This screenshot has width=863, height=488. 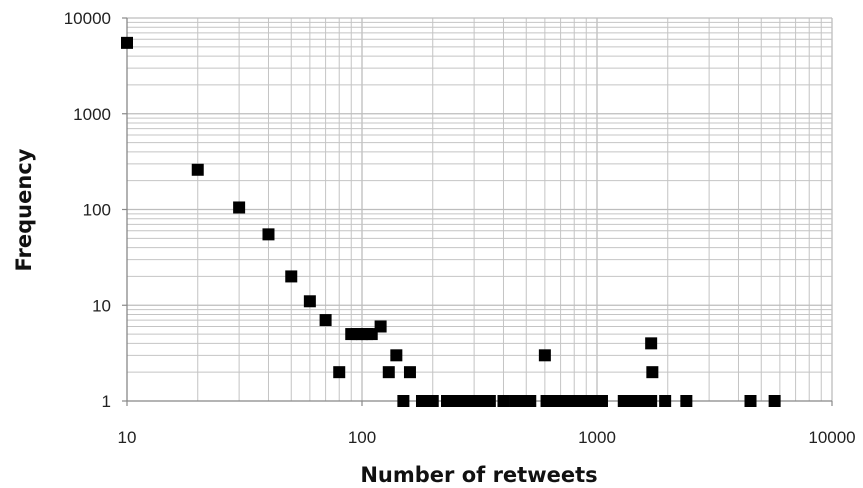 I want to click on y-tick-labels: 1 10 100 1000 10000, so click(x=95, y=210).